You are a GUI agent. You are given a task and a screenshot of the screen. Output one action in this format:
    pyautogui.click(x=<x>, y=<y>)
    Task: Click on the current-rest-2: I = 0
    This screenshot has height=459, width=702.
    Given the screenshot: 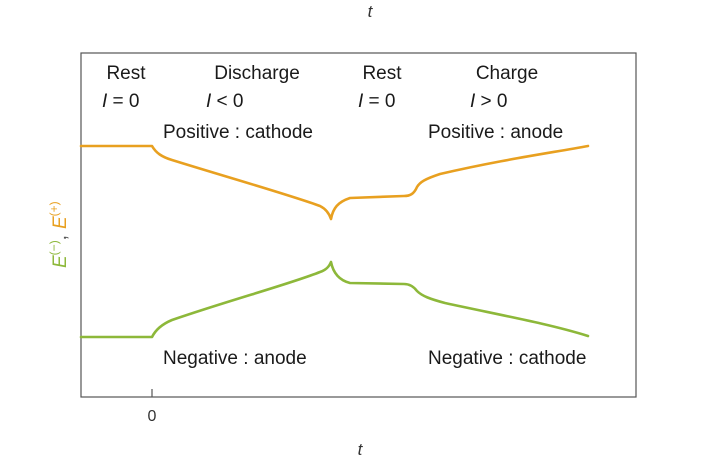 What is the action you would take?
    pyautogui.click(x=377, y=101)
    